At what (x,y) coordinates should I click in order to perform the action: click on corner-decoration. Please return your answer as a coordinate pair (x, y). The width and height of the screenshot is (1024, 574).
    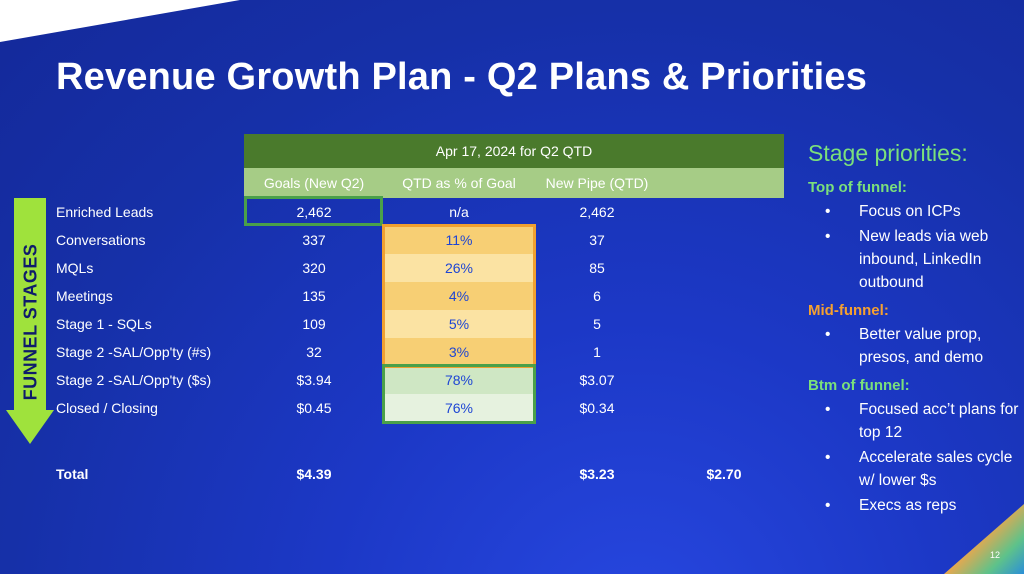
    Looking at the image, I should click on (120, 21).